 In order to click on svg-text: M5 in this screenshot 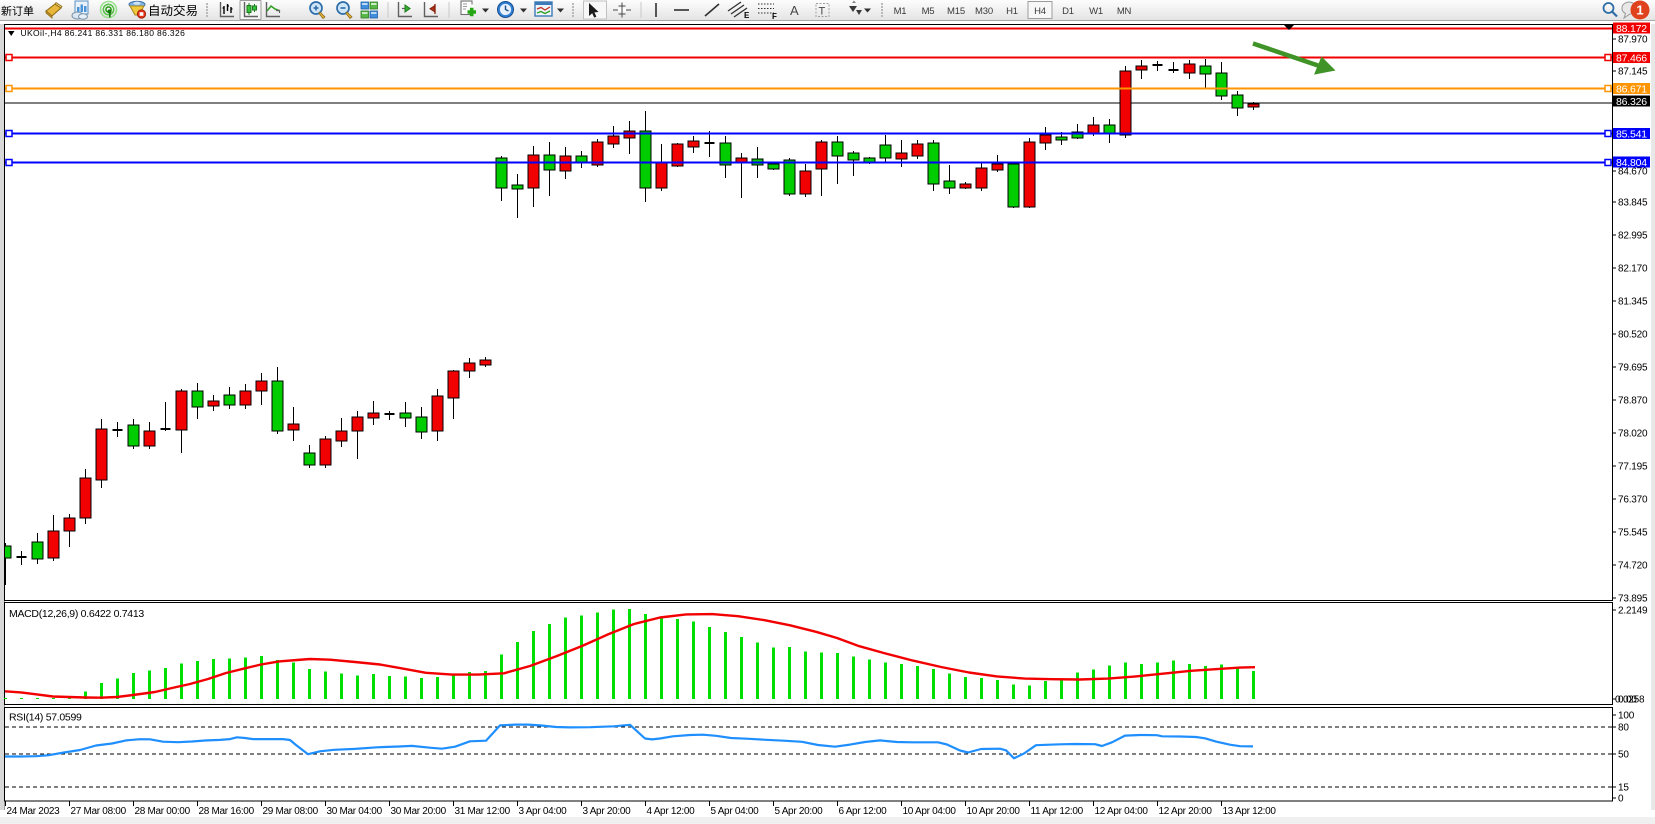, I will do `click(928, 11)`.